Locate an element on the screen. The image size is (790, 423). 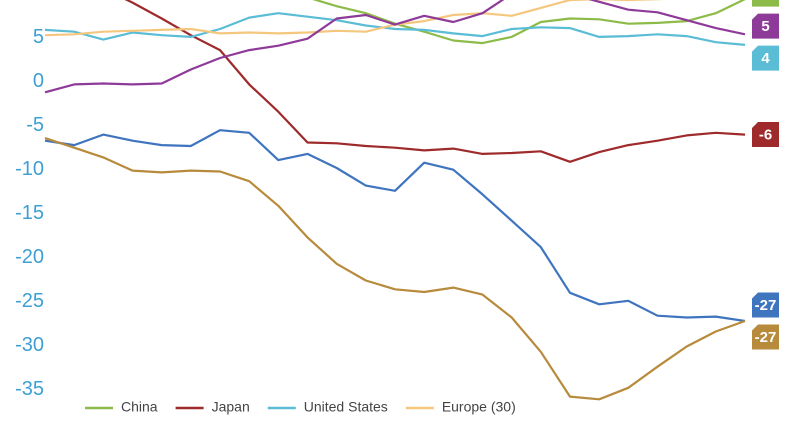
y-tick-label: -5 is located at coordinates (35, 125).